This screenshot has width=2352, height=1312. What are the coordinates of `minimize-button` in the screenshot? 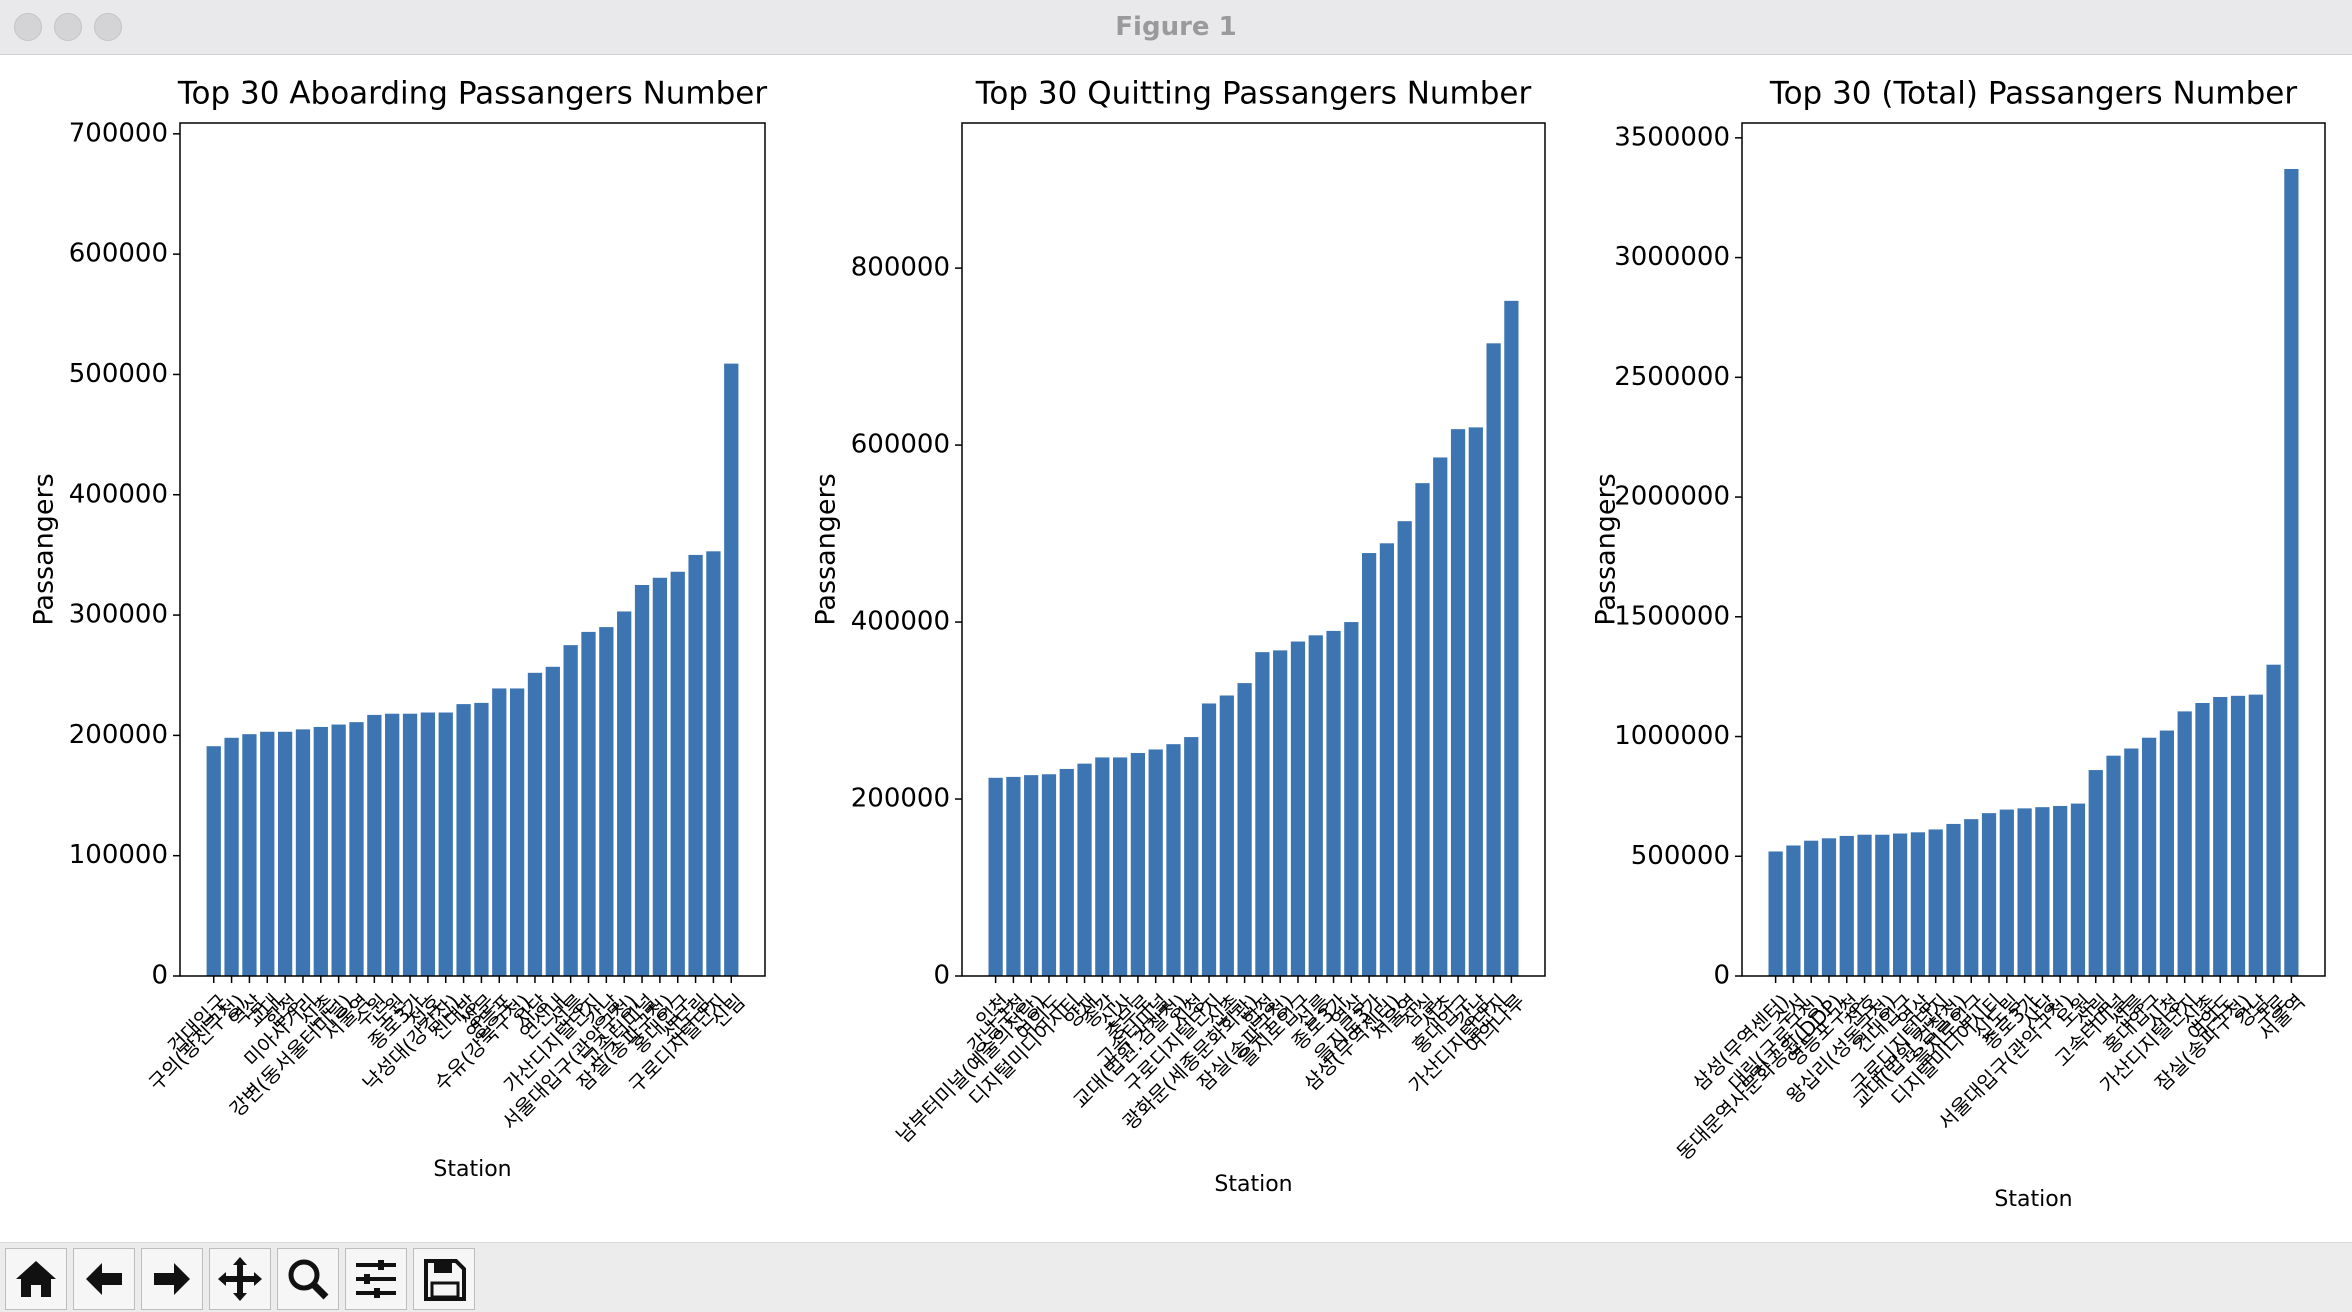 It's located at (68, 27).